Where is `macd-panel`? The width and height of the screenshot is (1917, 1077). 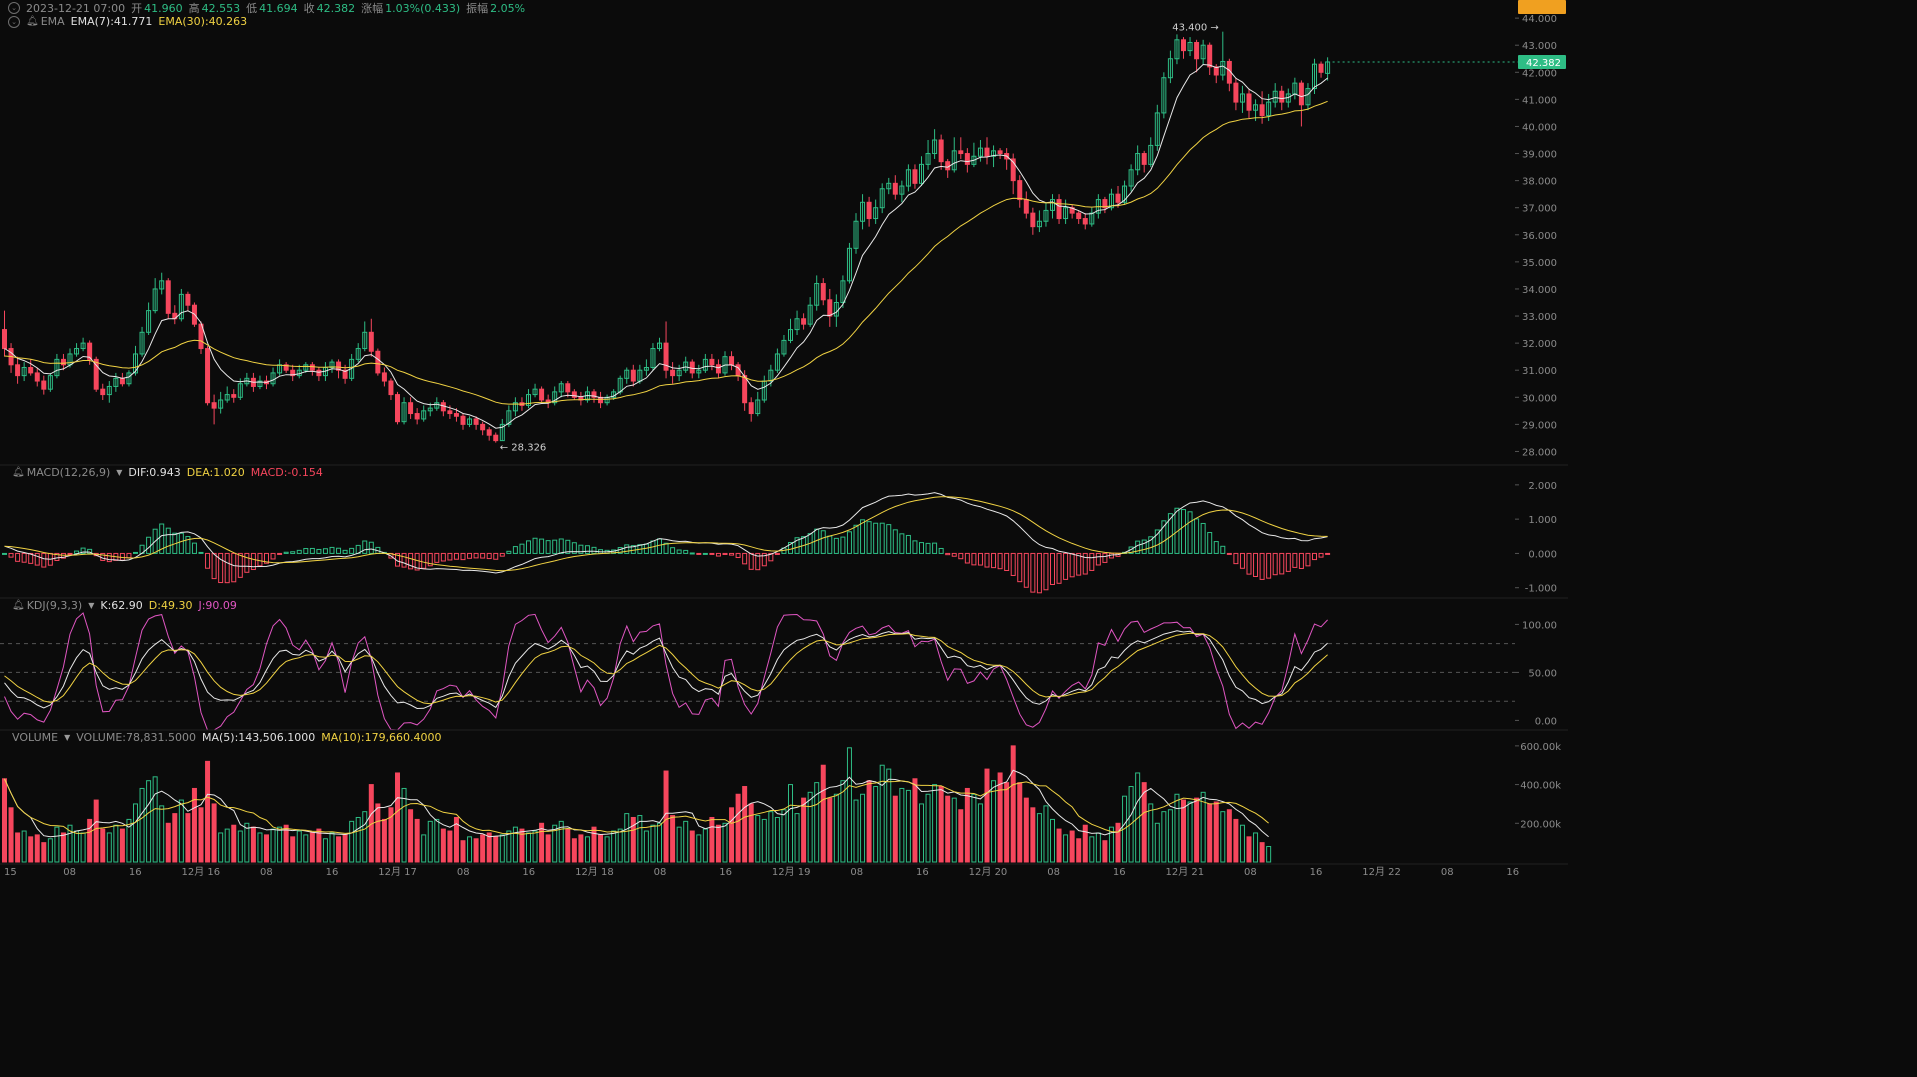
macd-panel is located at coordinates (666, 543).